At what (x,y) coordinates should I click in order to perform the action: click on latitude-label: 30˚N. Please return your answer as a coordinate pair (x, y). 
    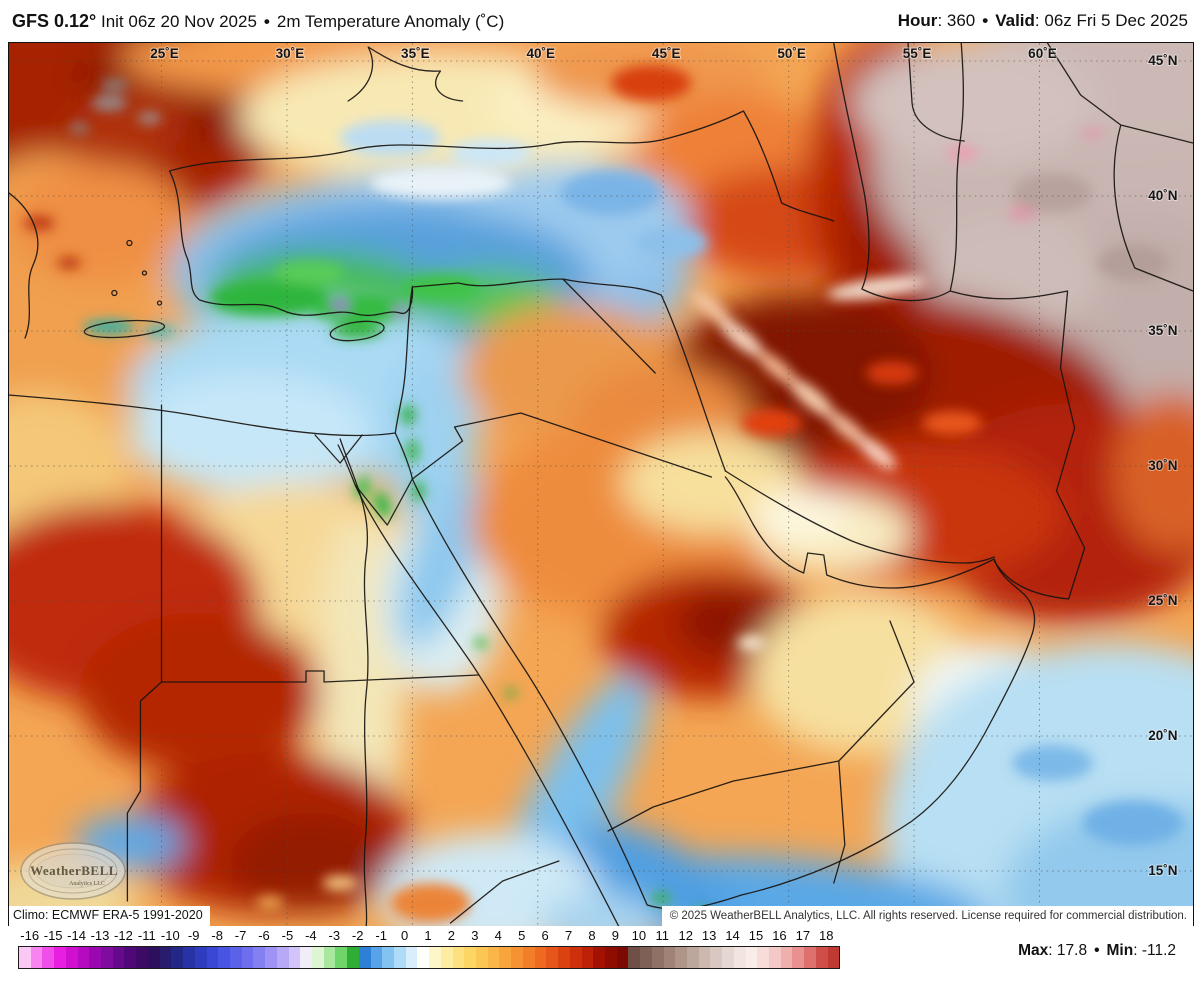
    Looking at the image, I should click on (1162, 465).